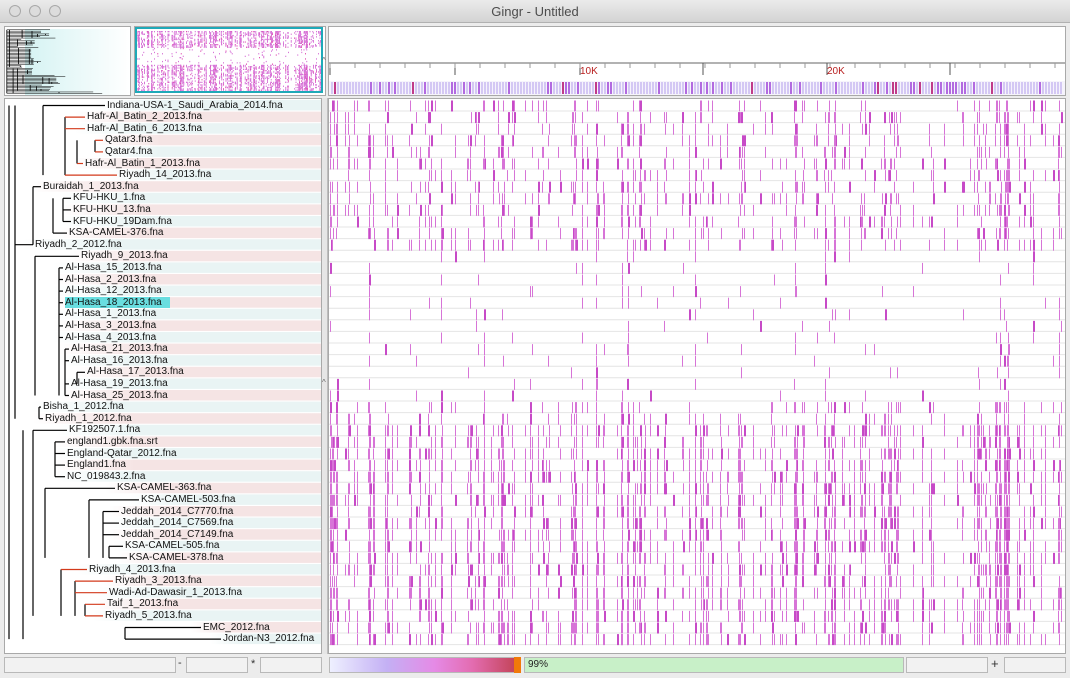 The height and width of the screenshot is (678, 1070). Describe the element at coordinates (55, 11) in the screenshot. I see `zoom-button` at that location.